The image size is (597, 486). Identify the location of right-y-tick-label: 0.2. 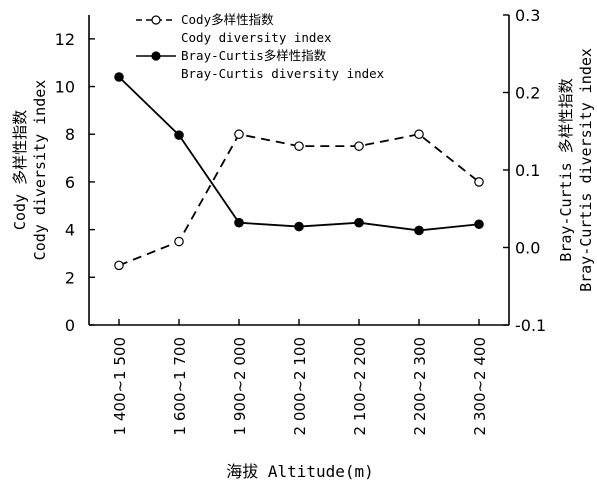
(527, 93).